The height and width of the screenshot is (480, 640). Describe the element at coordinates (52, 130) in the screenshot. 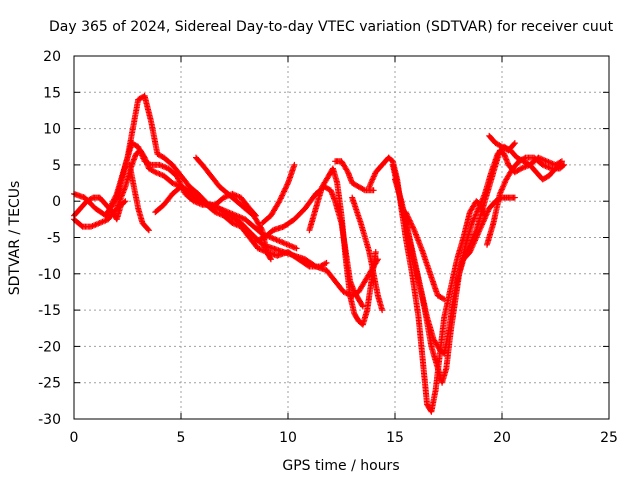

I see `y-tick-label: 10` at that location.